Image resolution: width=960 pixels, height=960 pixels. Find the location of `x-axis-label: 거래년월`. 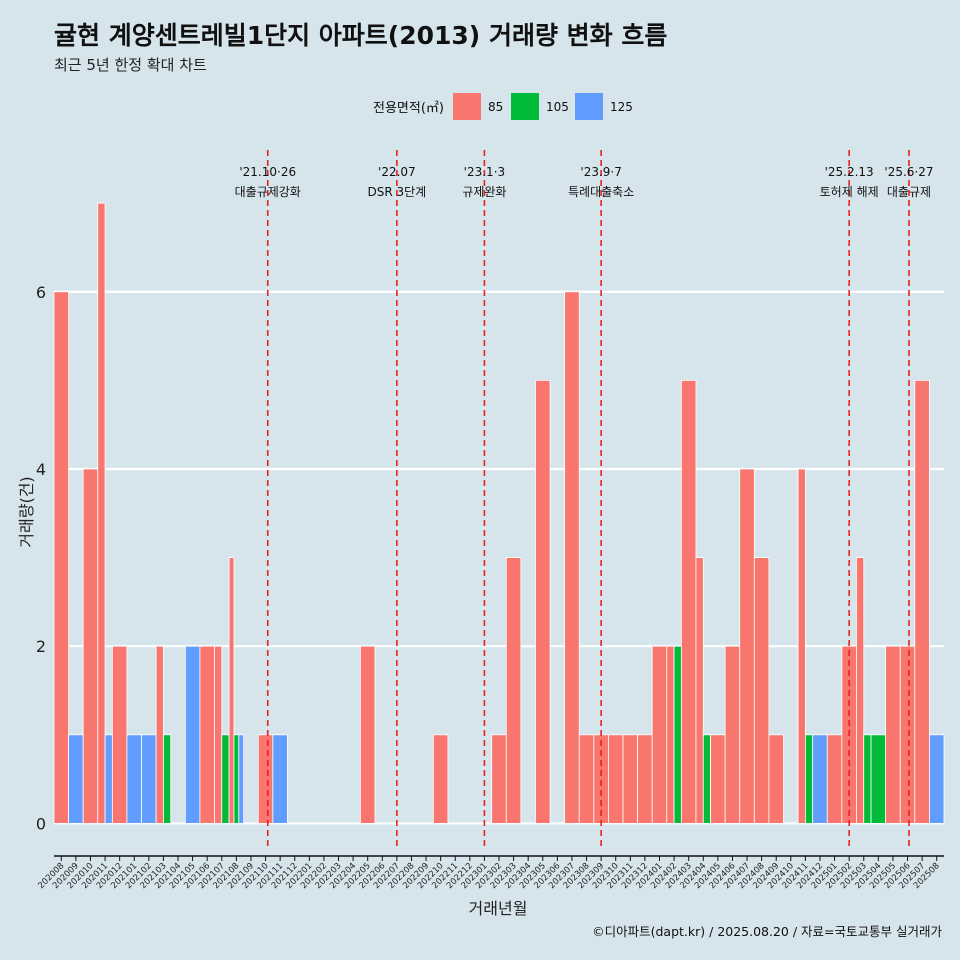

x-axis-label: 거래년월 is located at coordinates (498, 908).